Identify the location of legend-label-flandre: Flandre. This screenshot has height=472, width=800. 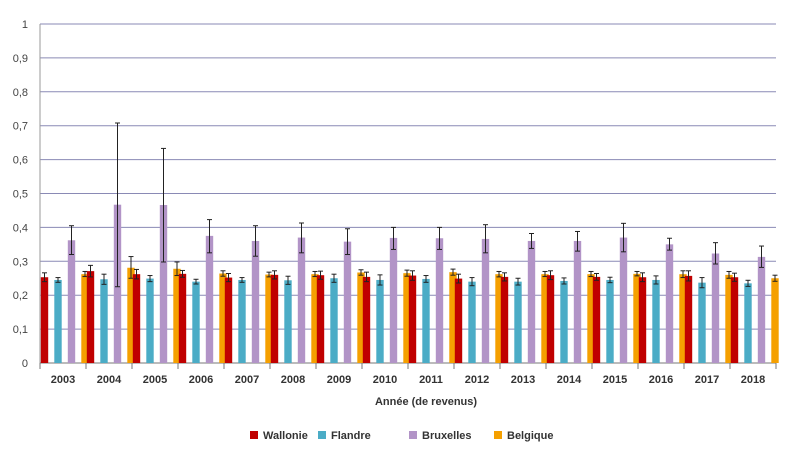
(351, 436).